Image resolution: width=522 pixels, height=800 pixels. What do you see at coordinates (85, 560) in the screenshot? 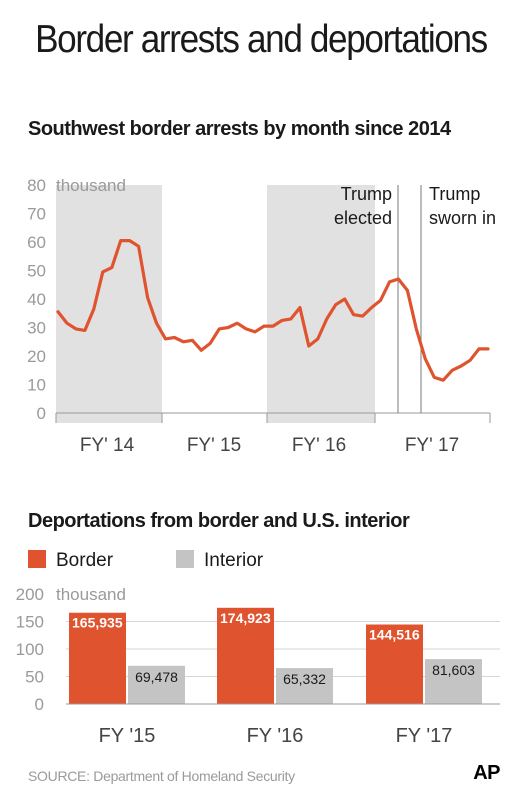
I see `legend-label-border: Border` at bounding box center [85, 560].